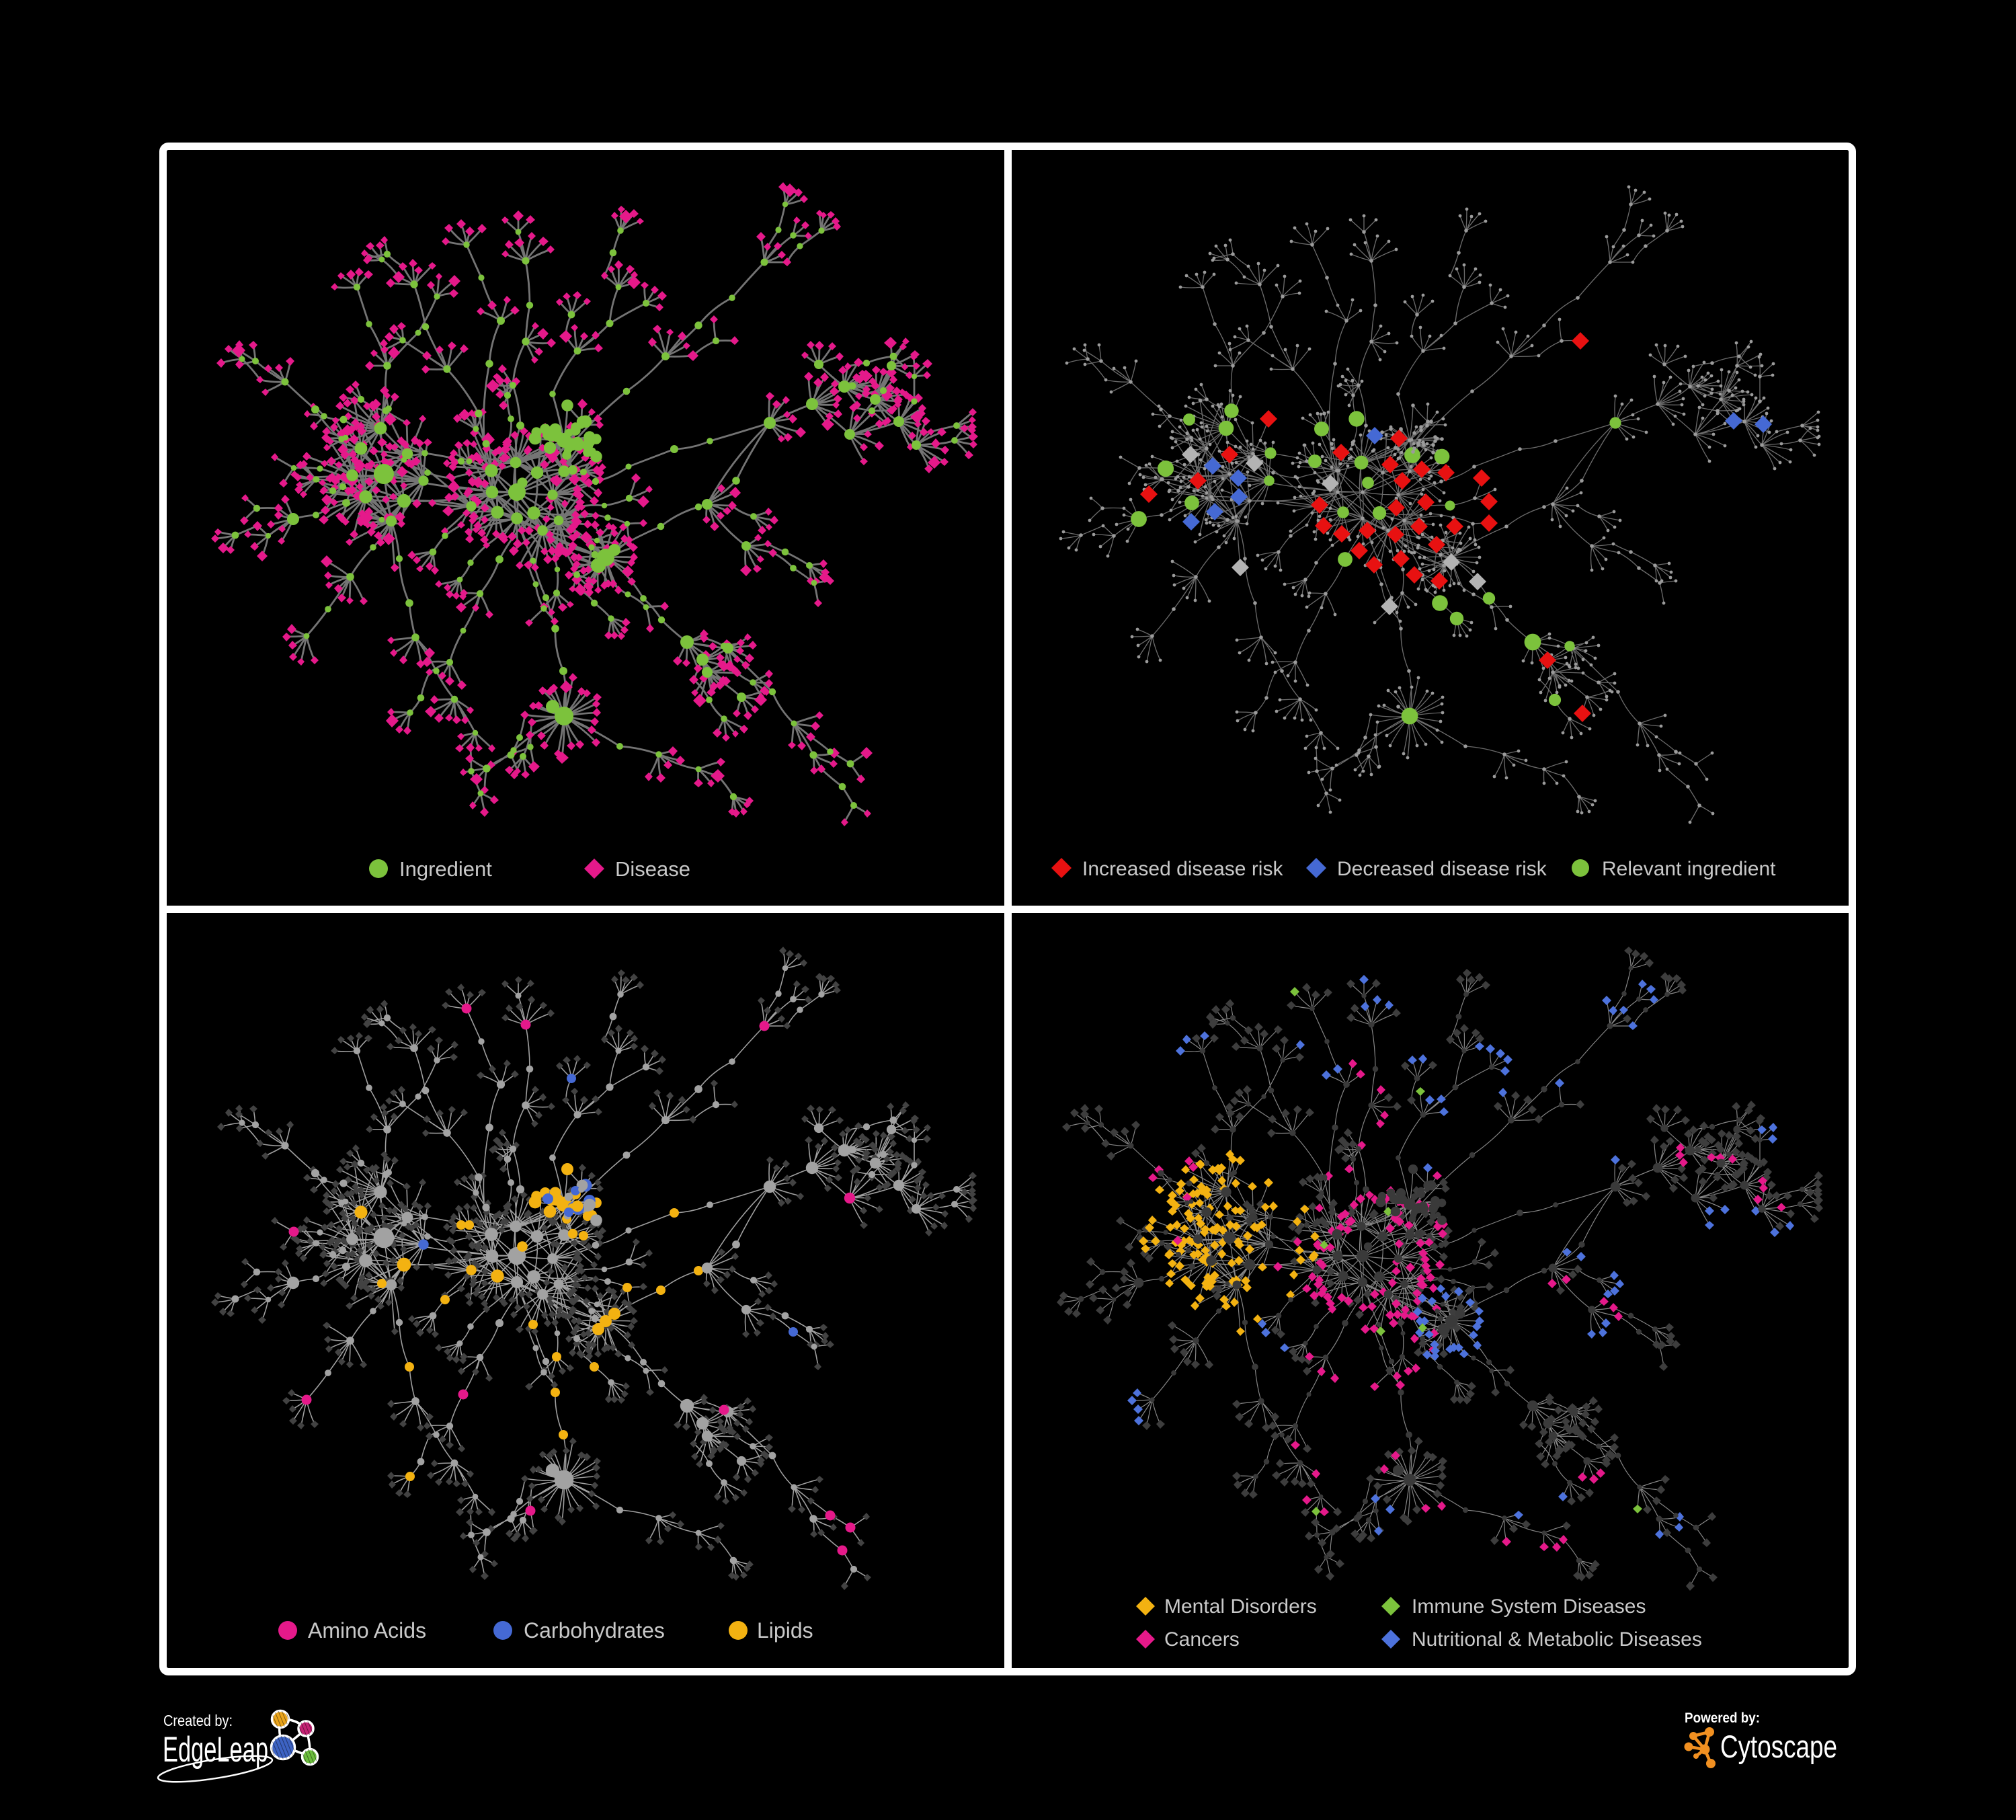 Image resolution: width=2016 pixels, height=1820 pixels. Describe the element at coordinates (785, 1630) in the screenshot. I see `svg-text: Lipids` at that location.